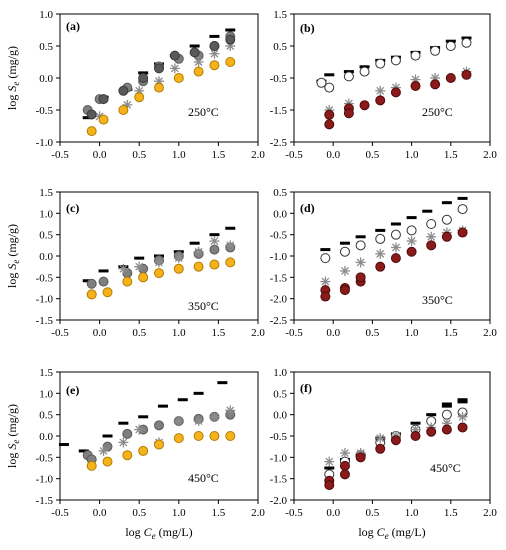 The image size is (506, 550). I want to click on panel-tag: (d), so click(307, 208).